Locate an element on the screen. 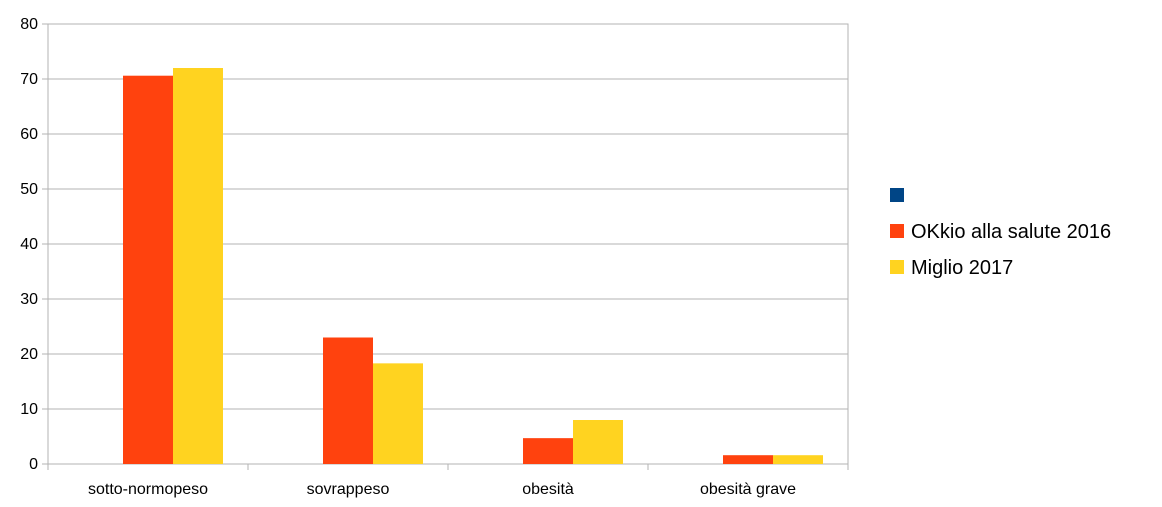 The width and height of the screenshot is (1162, 507). y-tick-label: 70 is located at coordinates (29, 79).